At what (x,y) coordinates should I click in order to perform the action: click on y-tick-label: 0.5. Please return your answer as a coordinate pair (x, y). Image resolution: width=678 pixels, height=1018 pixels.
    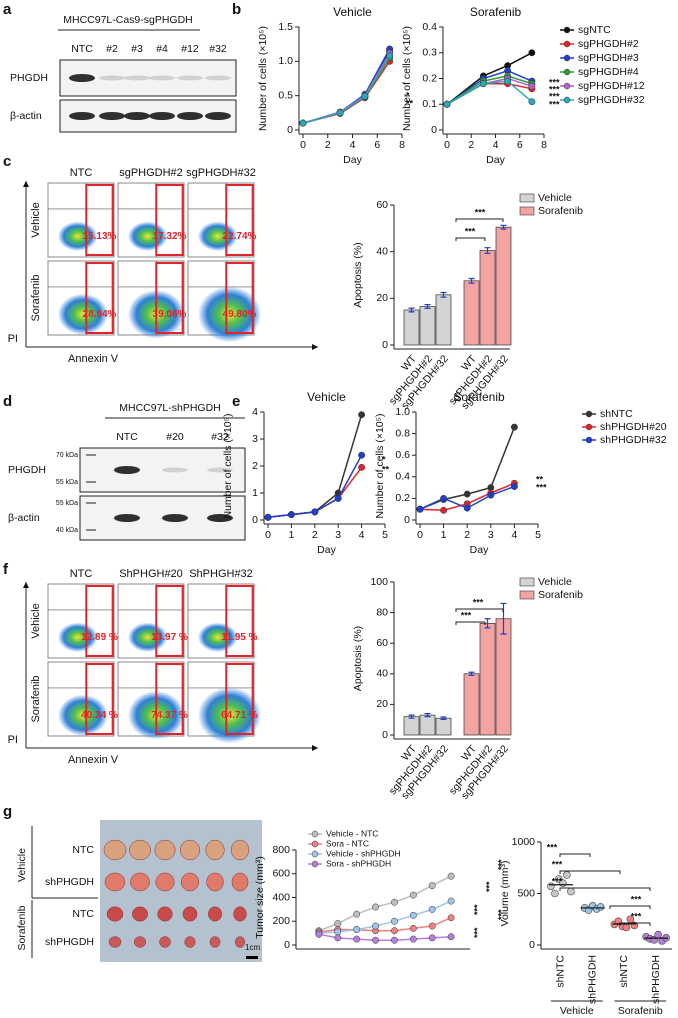
    Looking at the image, I should click on (285, 95).